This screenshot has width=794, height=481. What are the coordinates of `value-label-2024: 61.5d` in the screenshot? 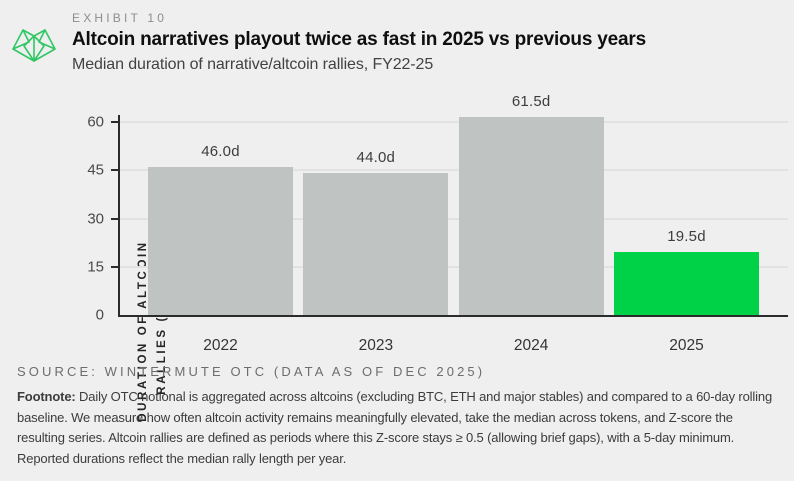 It's located at (531, 102).